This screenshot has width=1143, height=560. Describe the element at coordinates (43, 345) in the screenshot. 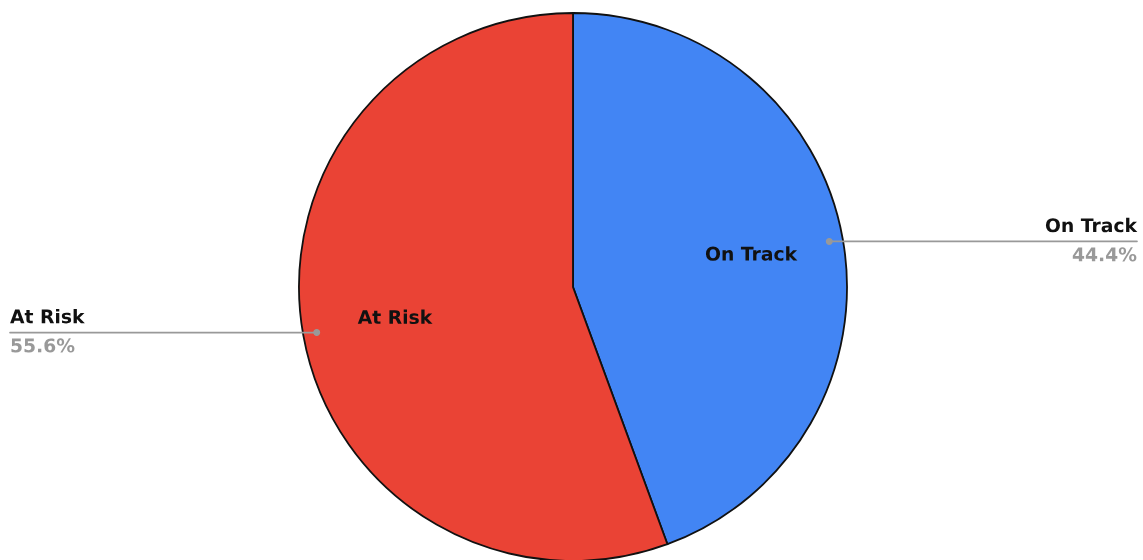

I see `data-label: 55.6%` at that location.